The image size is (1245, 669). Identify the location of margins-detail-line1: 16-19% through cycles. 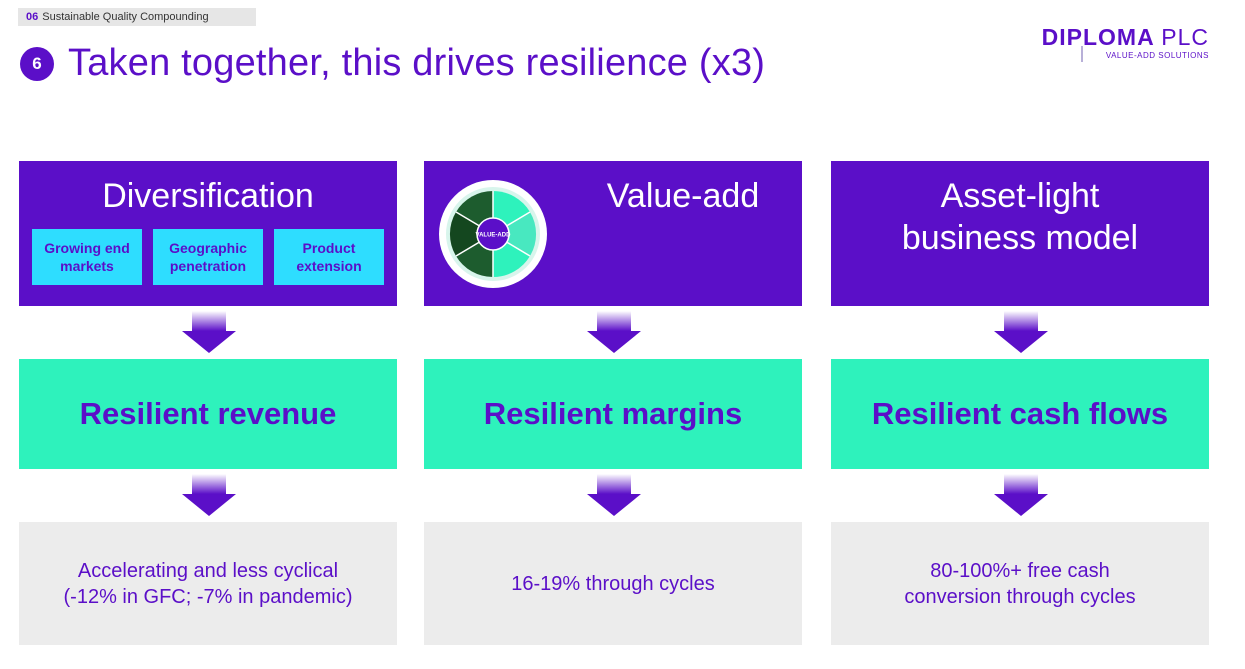
(613, 583).